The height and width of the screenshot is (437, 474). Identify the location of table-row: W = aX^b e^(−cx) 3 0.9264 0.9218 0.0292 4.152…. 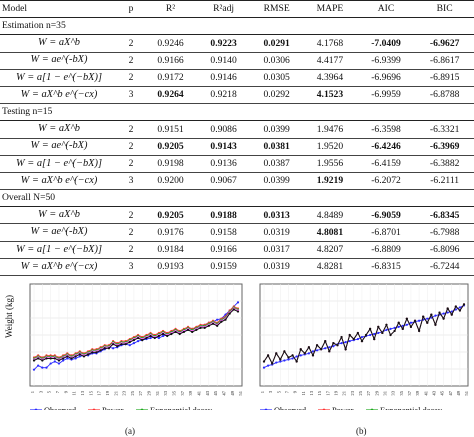
(237, 95).